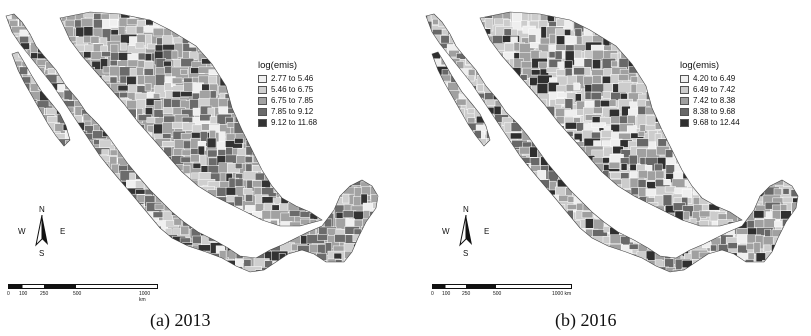 The height and width of the screenshot is (336, 811). What do you see at coordinates (502, 286) in the screenshot?
I see `scale-bar-graphic` at bounding box center [502, 286].